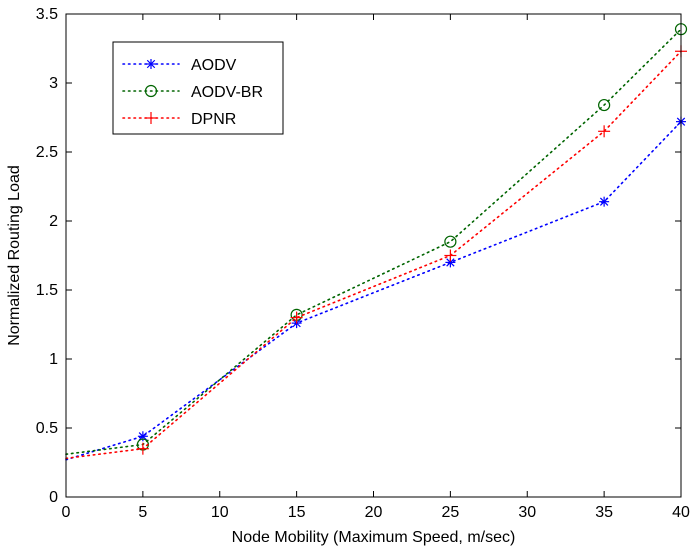 This screenshot has height=548, width=690. Describe the element at coordinates (47, 290) in the screenshot. I see `y-tick-label: 1.5` at that location.